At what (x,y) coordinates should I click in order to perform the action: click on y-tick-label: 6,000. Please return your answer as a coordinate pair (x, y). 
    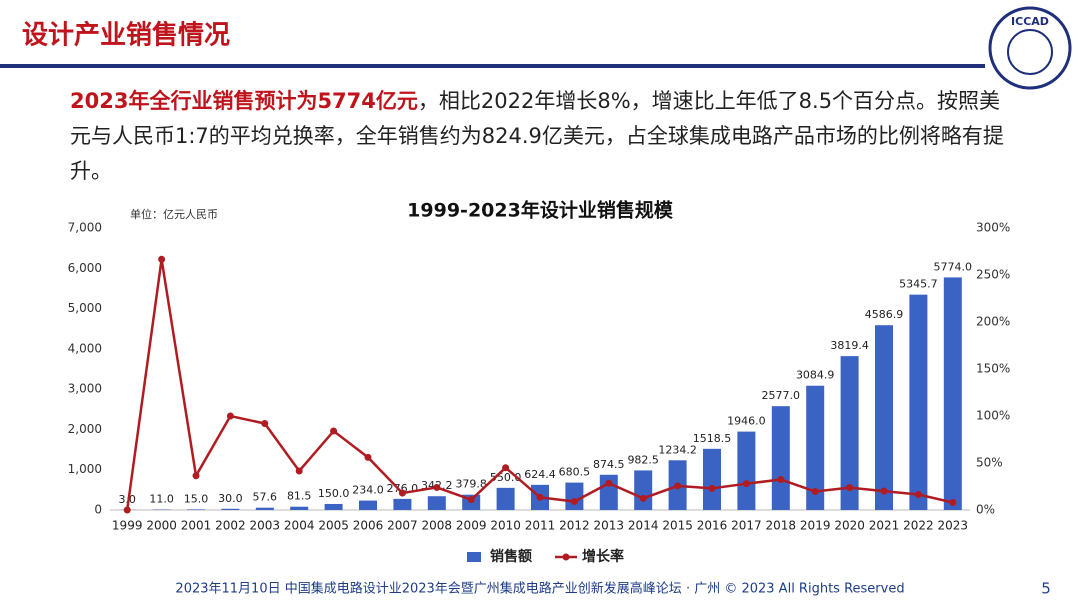
    Looking at the image, I should click on (85, 268).